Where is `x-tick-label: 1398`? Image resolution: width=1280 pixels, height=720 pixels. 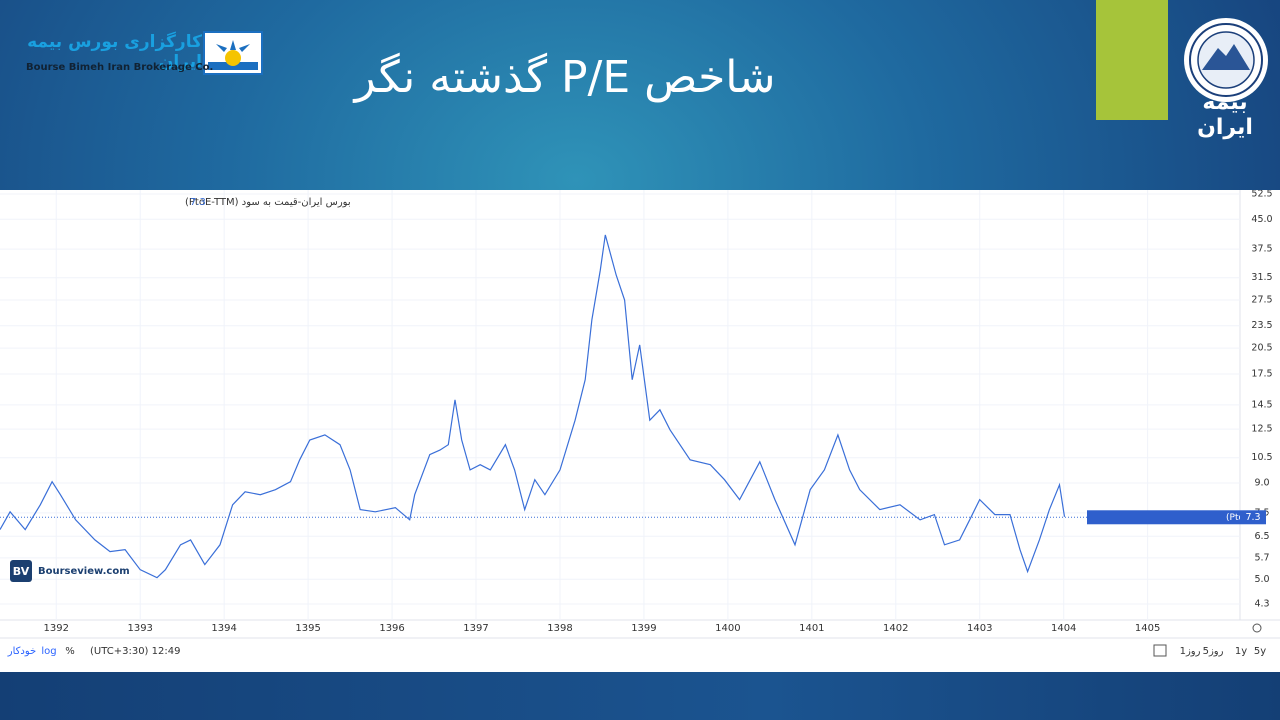
x-tick-label: 1398 is located at coordinates (559, 628).